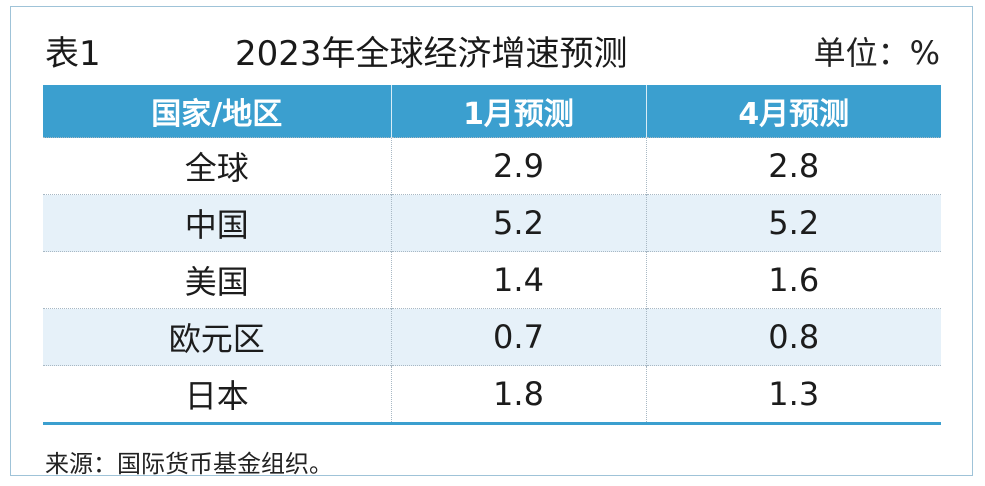 The width and height of the screenshot is (985, 486). What do you see at coordinates (876, 53) in the screenshot?
I see `unit-label: 单位：%` at bounding box center [876, 53].